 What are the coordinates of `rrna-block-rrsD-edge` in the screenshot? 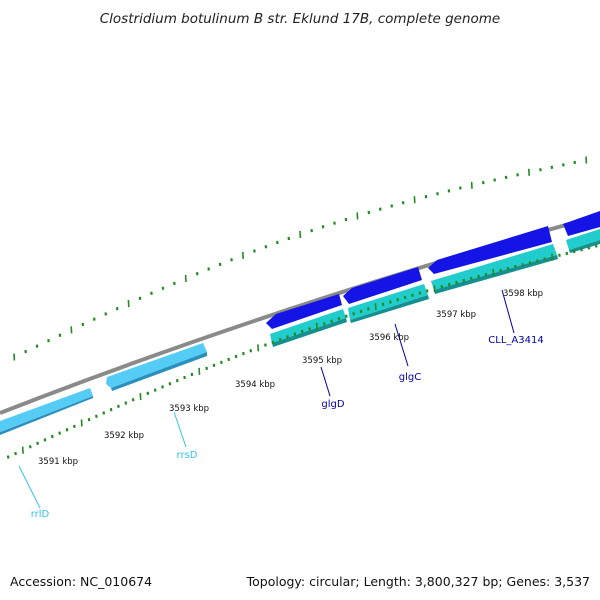 It's located at (159, 371).